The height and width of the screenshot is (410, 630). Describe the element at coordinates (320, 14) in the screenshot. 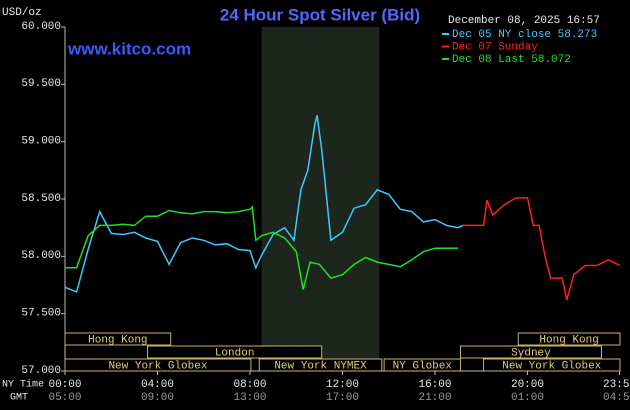

I see `chart-title: 24 Hour Spot Silver (Bid)` at that location.